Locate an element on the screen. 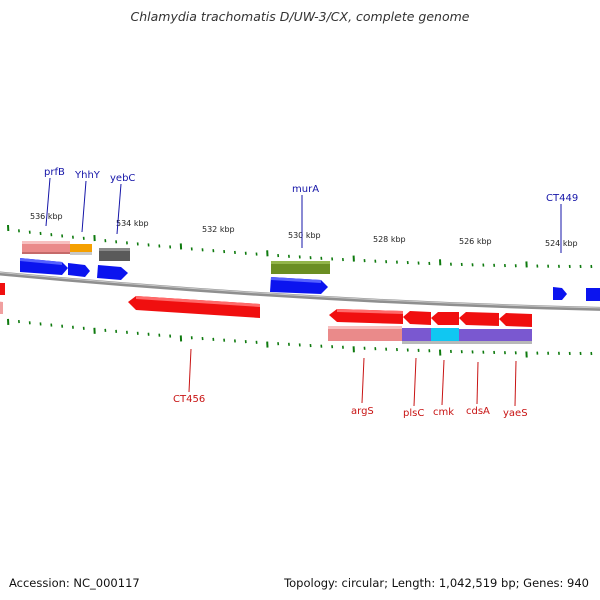 This screenshot has width=600, height=600. label-yhhy: YhhY is located at coordinates (87, 175).